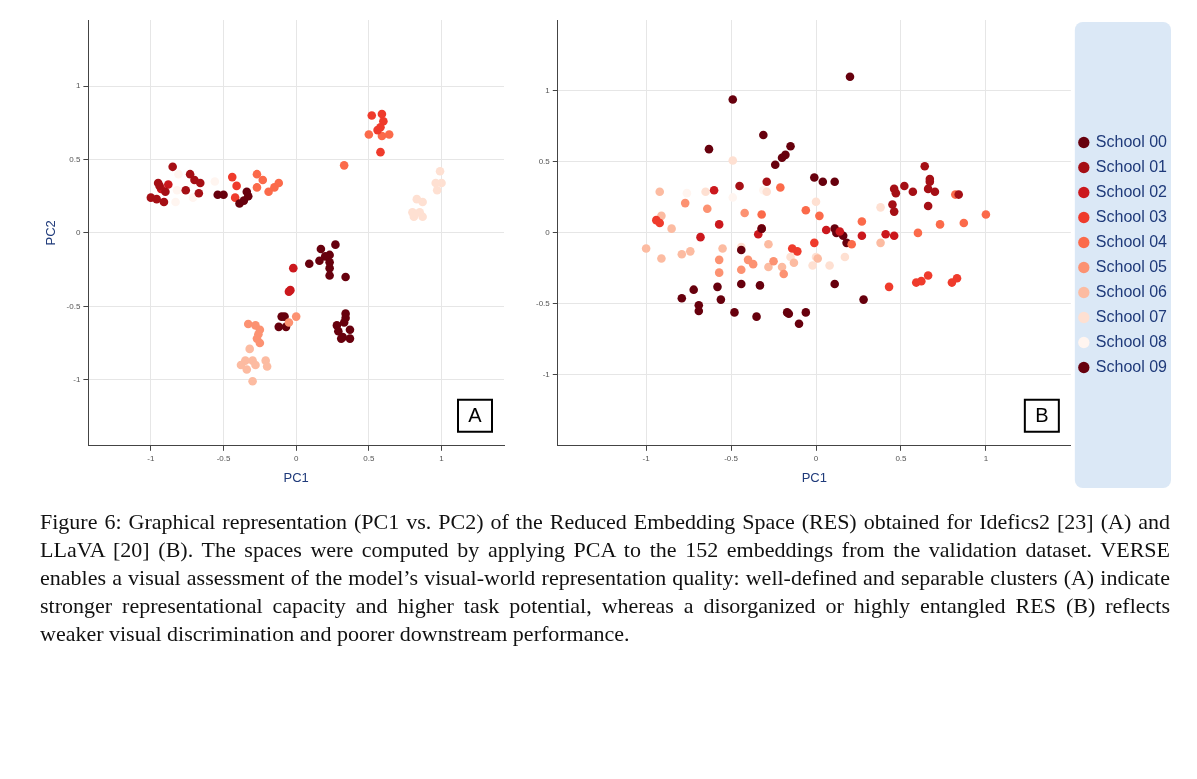 The height and width of the screenshot is (779, 1197). I want to click on x-tick-label: 1, so click(442, 458).